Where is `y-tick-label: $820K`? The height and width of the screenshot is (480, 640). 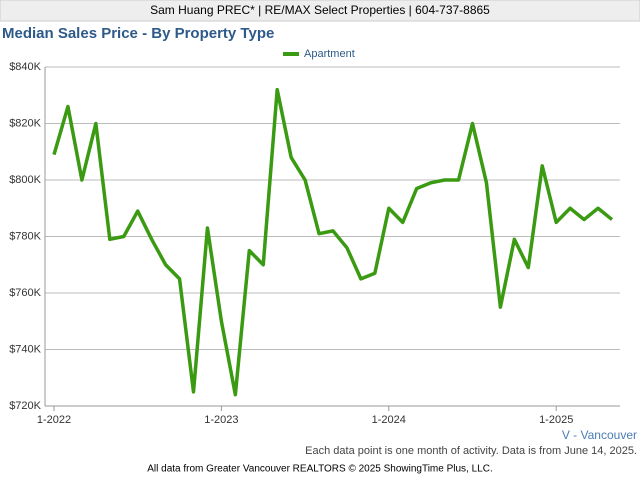 y-tick-label: $820K is located at coordinates (25, 123).